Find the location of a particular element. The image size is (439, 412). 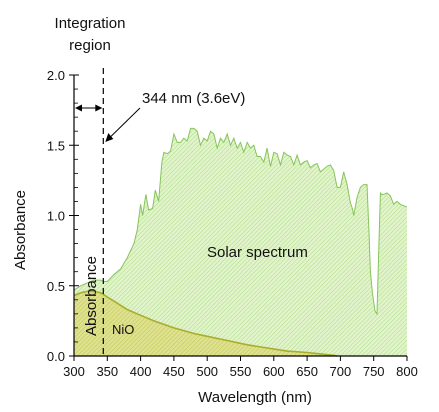

y-tick-label: 1.5 is located at coordinates (56, 145).